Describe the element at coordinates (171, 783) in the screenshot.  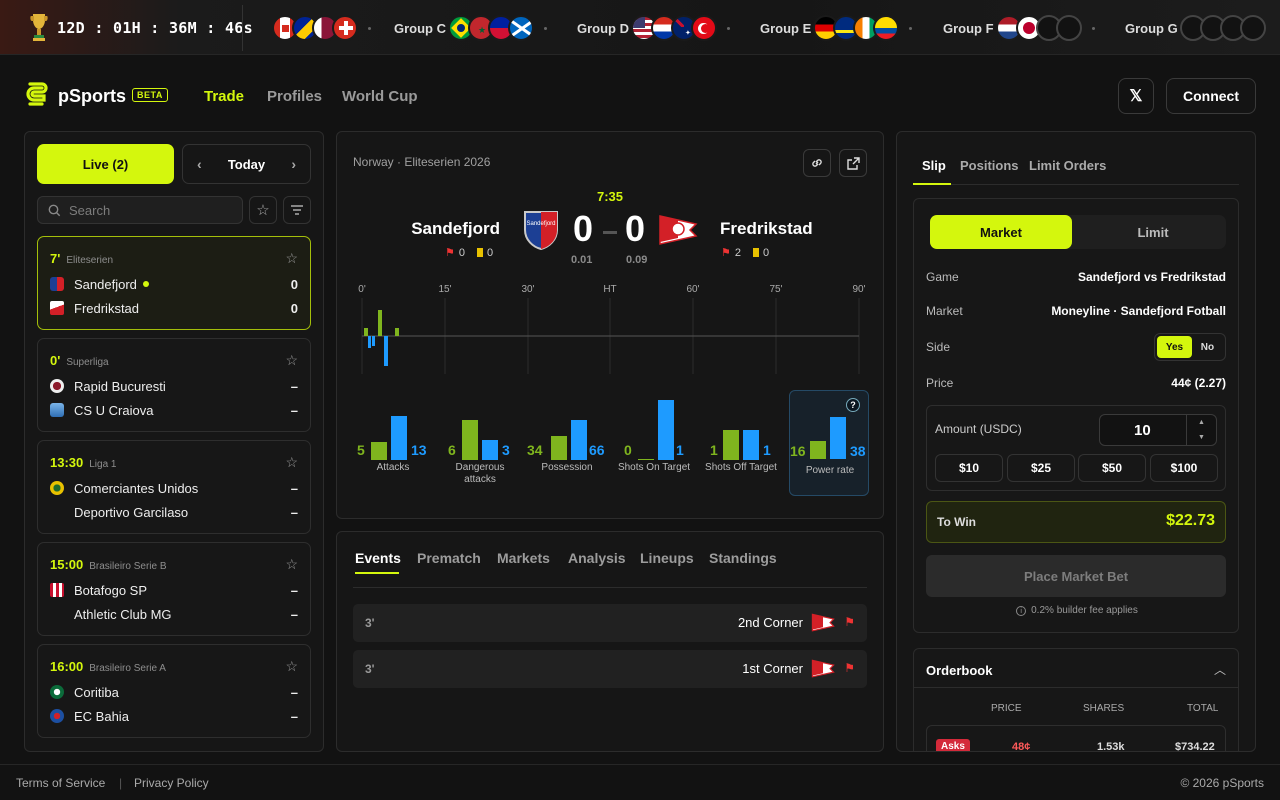
I see `privacy-link: Privacy Policy` at that location.